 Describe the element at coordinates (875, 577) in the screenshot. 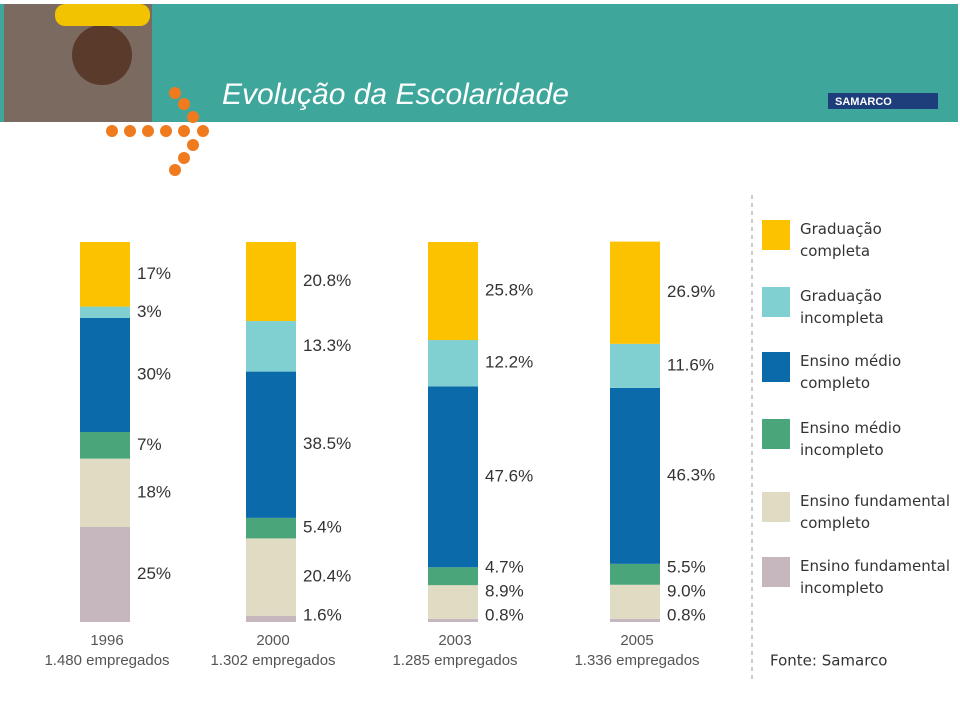

I see `legend-label: Ensino fundamental incompleto` at that location.